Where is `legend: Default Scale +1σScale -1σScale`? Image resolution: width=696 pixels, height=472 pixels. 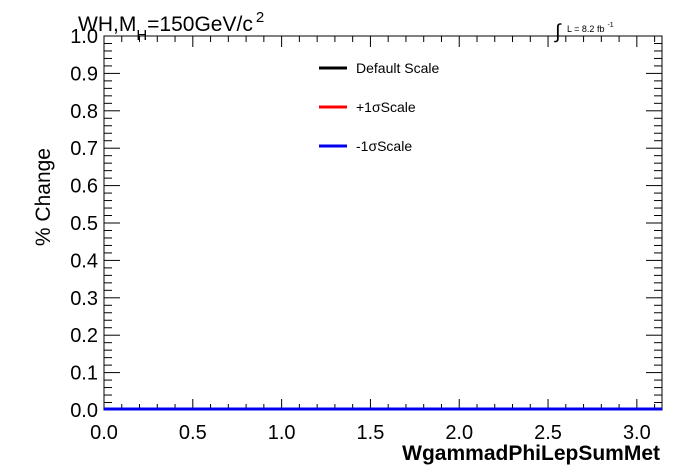
legend: Default Scale +1σScale -1σScale is located at coordinates (379, 107).